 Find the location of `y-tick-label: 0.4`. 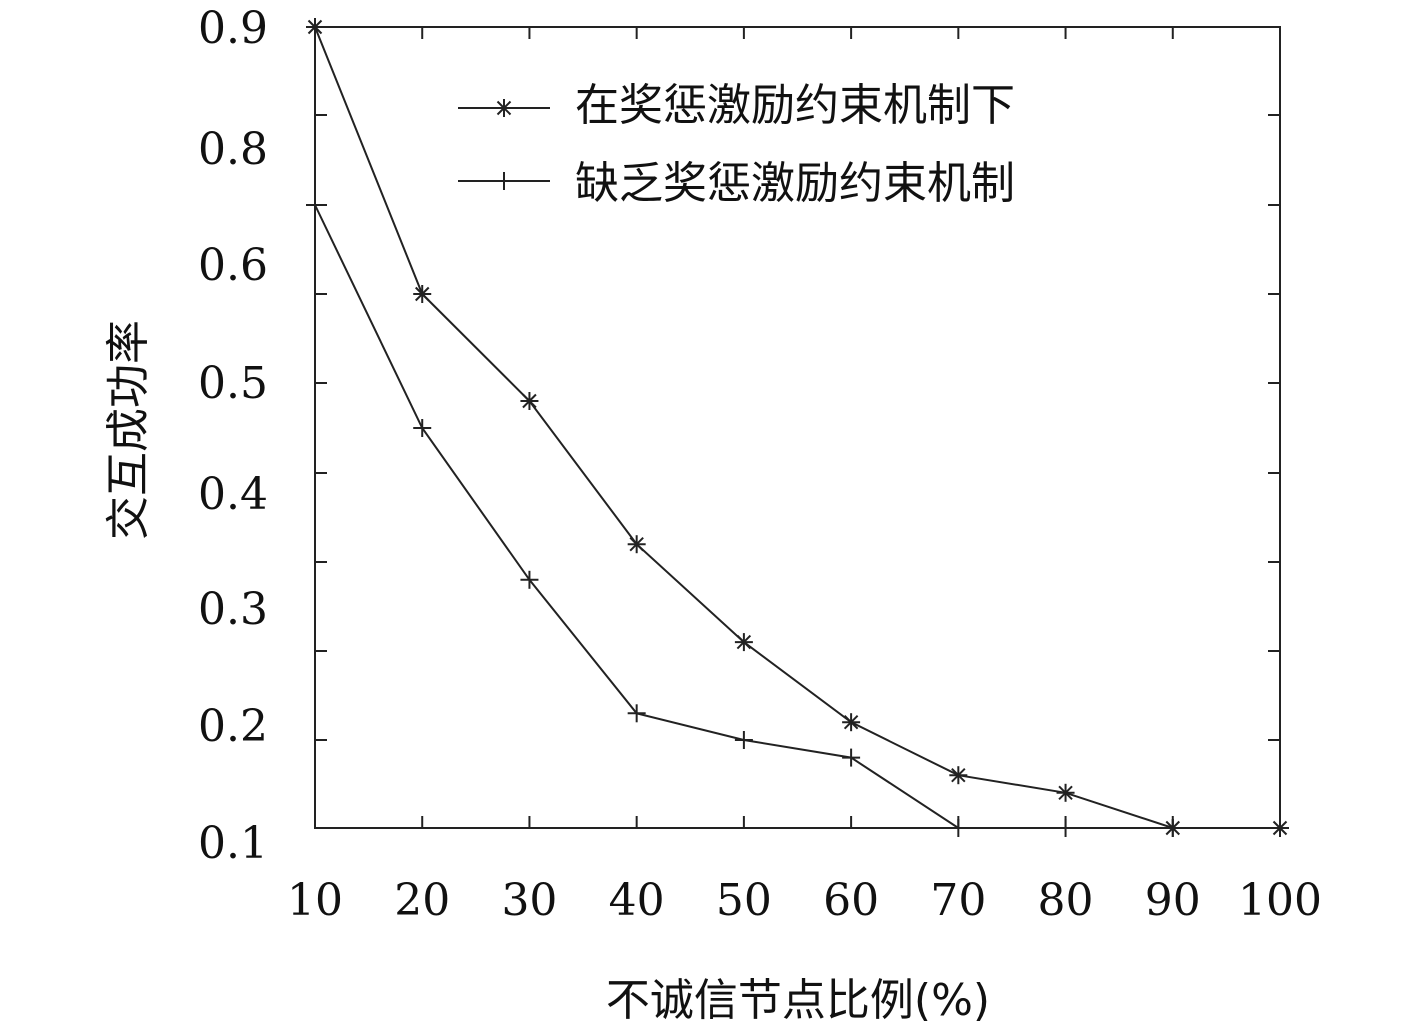

y-tick-label: 0.4 is located at coordinates (233, 494).